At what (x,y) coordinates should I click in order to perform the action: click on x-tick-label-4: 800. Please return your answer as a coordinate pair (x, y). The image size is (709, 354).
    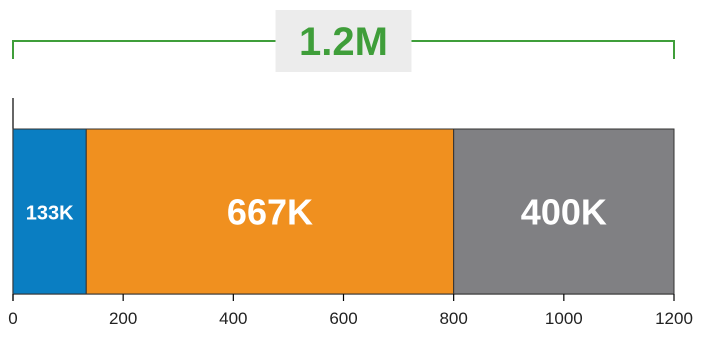
    Looking at the image, I should click on (453, 318).